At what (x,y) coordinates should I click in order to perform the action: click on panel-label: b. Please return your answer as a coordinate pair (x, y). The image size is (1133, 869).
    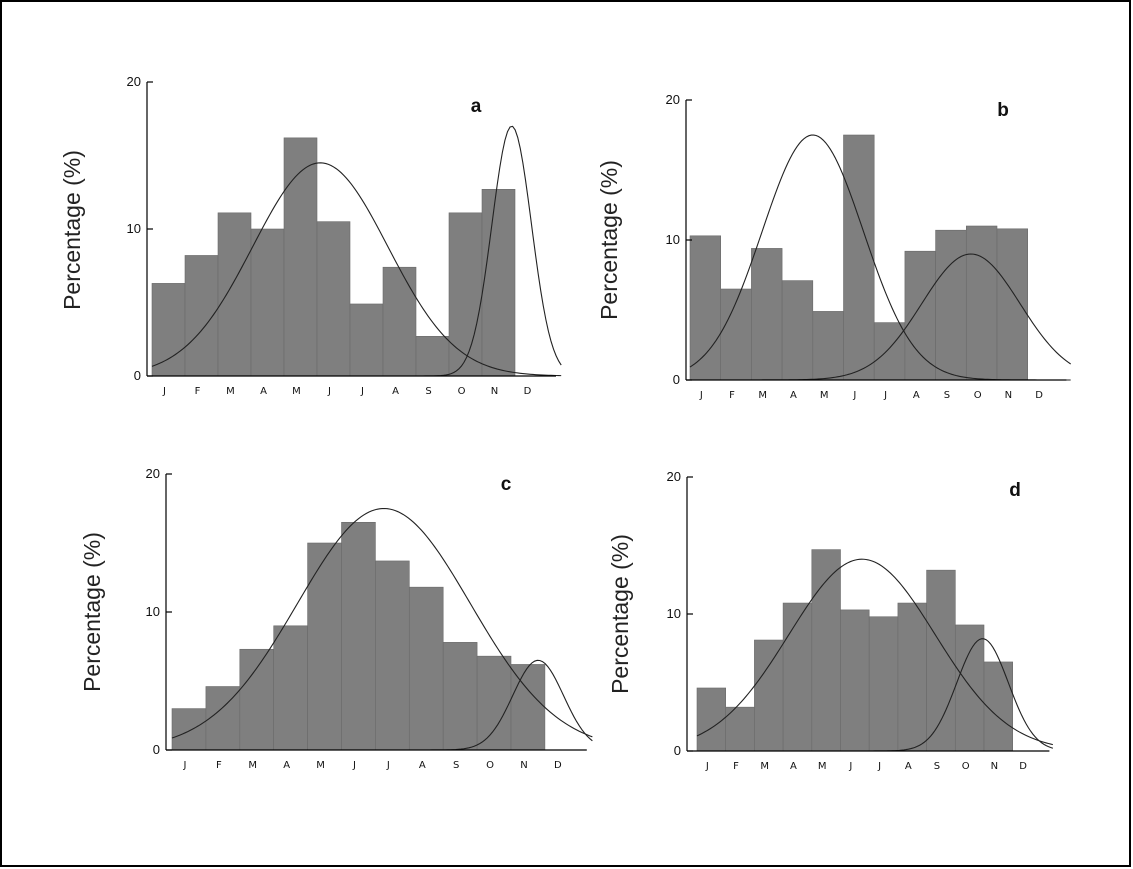
    Looking at the image, I should click on (1003, 110).